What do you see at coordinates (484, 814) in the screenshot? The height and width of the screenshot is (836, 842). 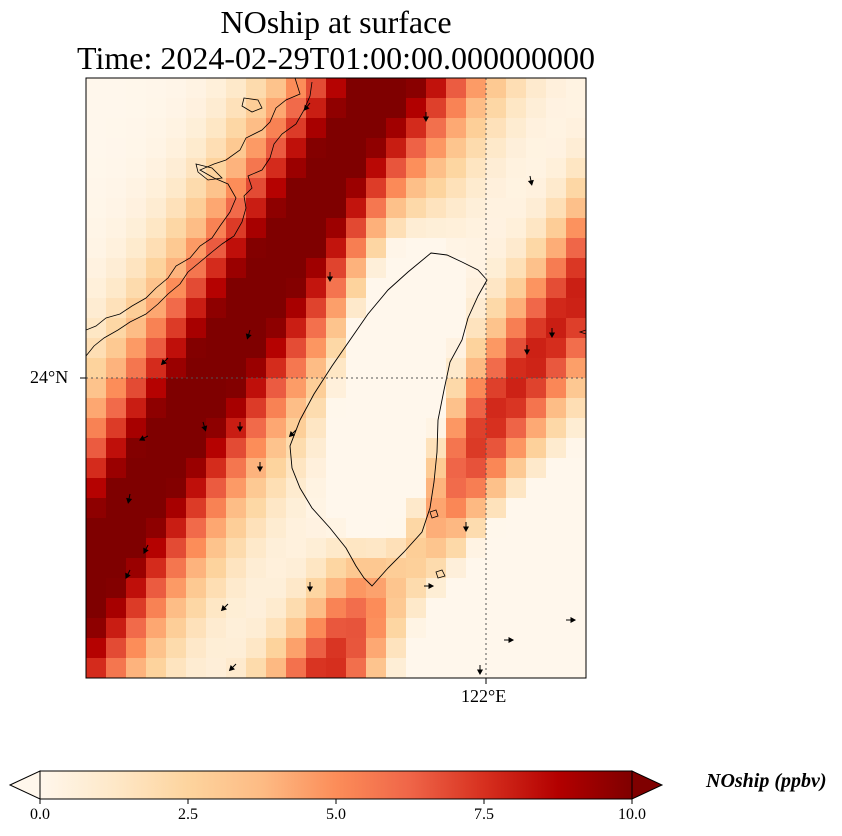 I see `colorbar-tick-label: 7.5` at bounding box center [484, 814].